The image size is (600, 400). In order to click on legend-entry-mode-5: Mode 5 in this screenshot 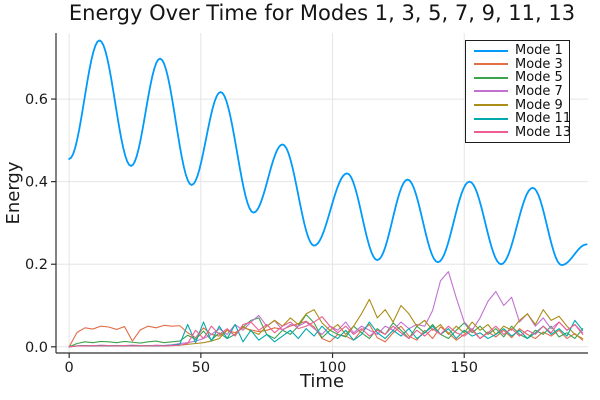, I will do `click(521, 77)`.